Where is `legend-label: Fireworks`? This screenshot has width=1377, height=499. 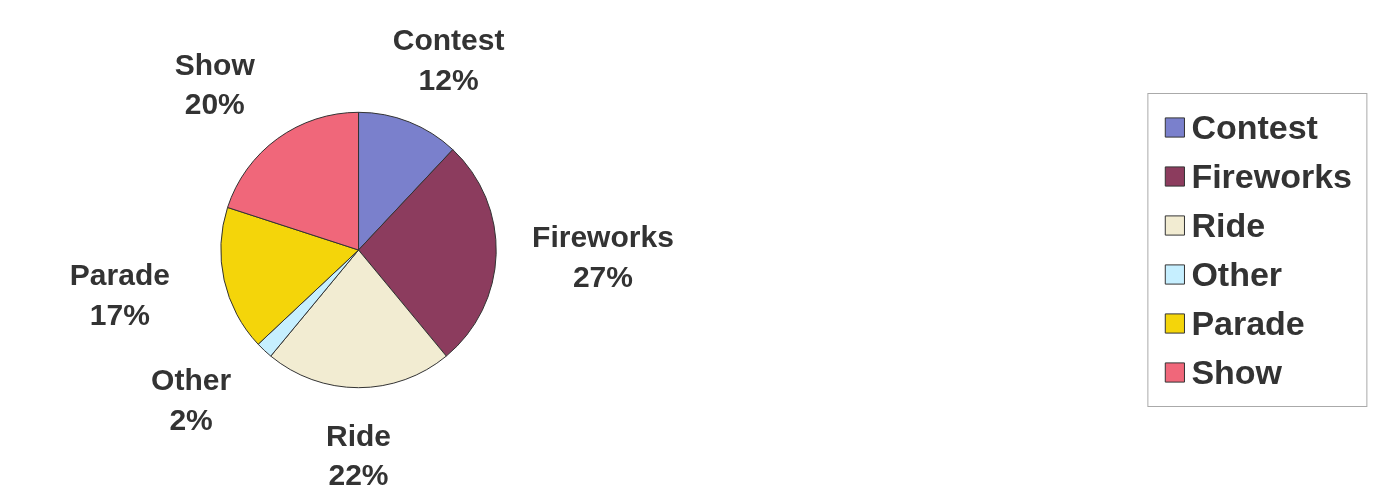
legend-label: Fireworks is located at coordinates (1271, 176).